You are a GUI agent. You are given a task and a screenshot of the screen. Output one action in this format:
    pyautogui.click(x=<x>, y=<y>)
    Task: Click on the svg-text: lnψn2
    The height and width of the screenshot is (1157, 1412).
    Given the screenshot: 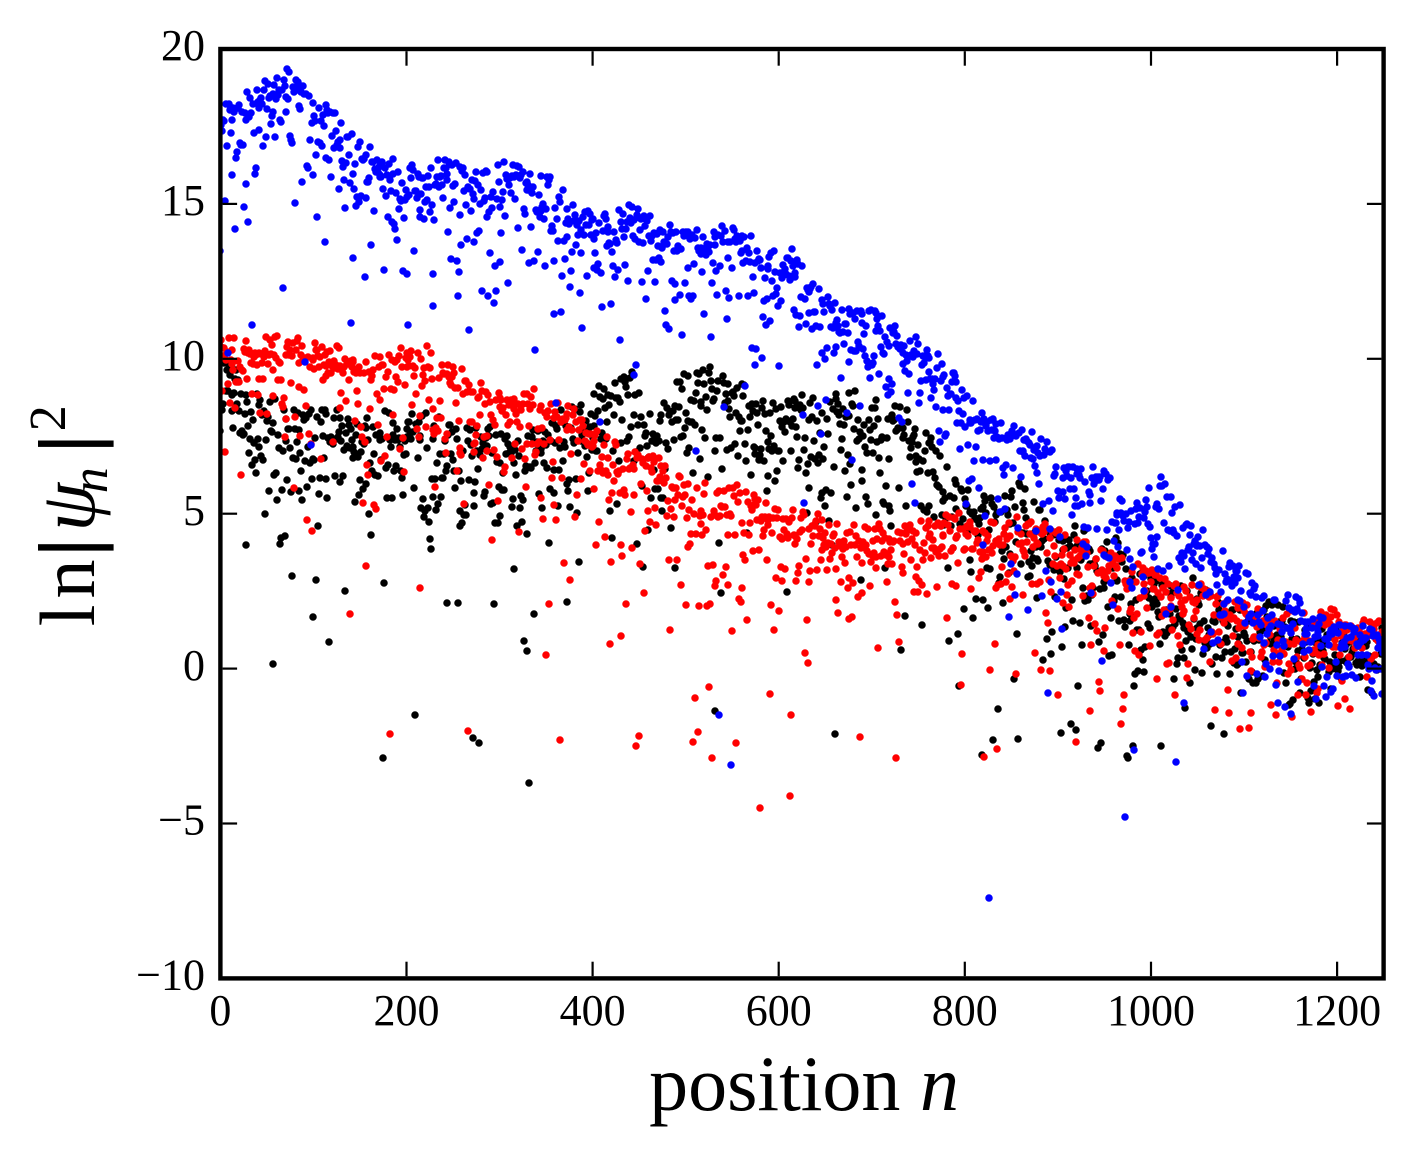 What is the action you would take?
    pyautogui.click(x=69, y=515)
    